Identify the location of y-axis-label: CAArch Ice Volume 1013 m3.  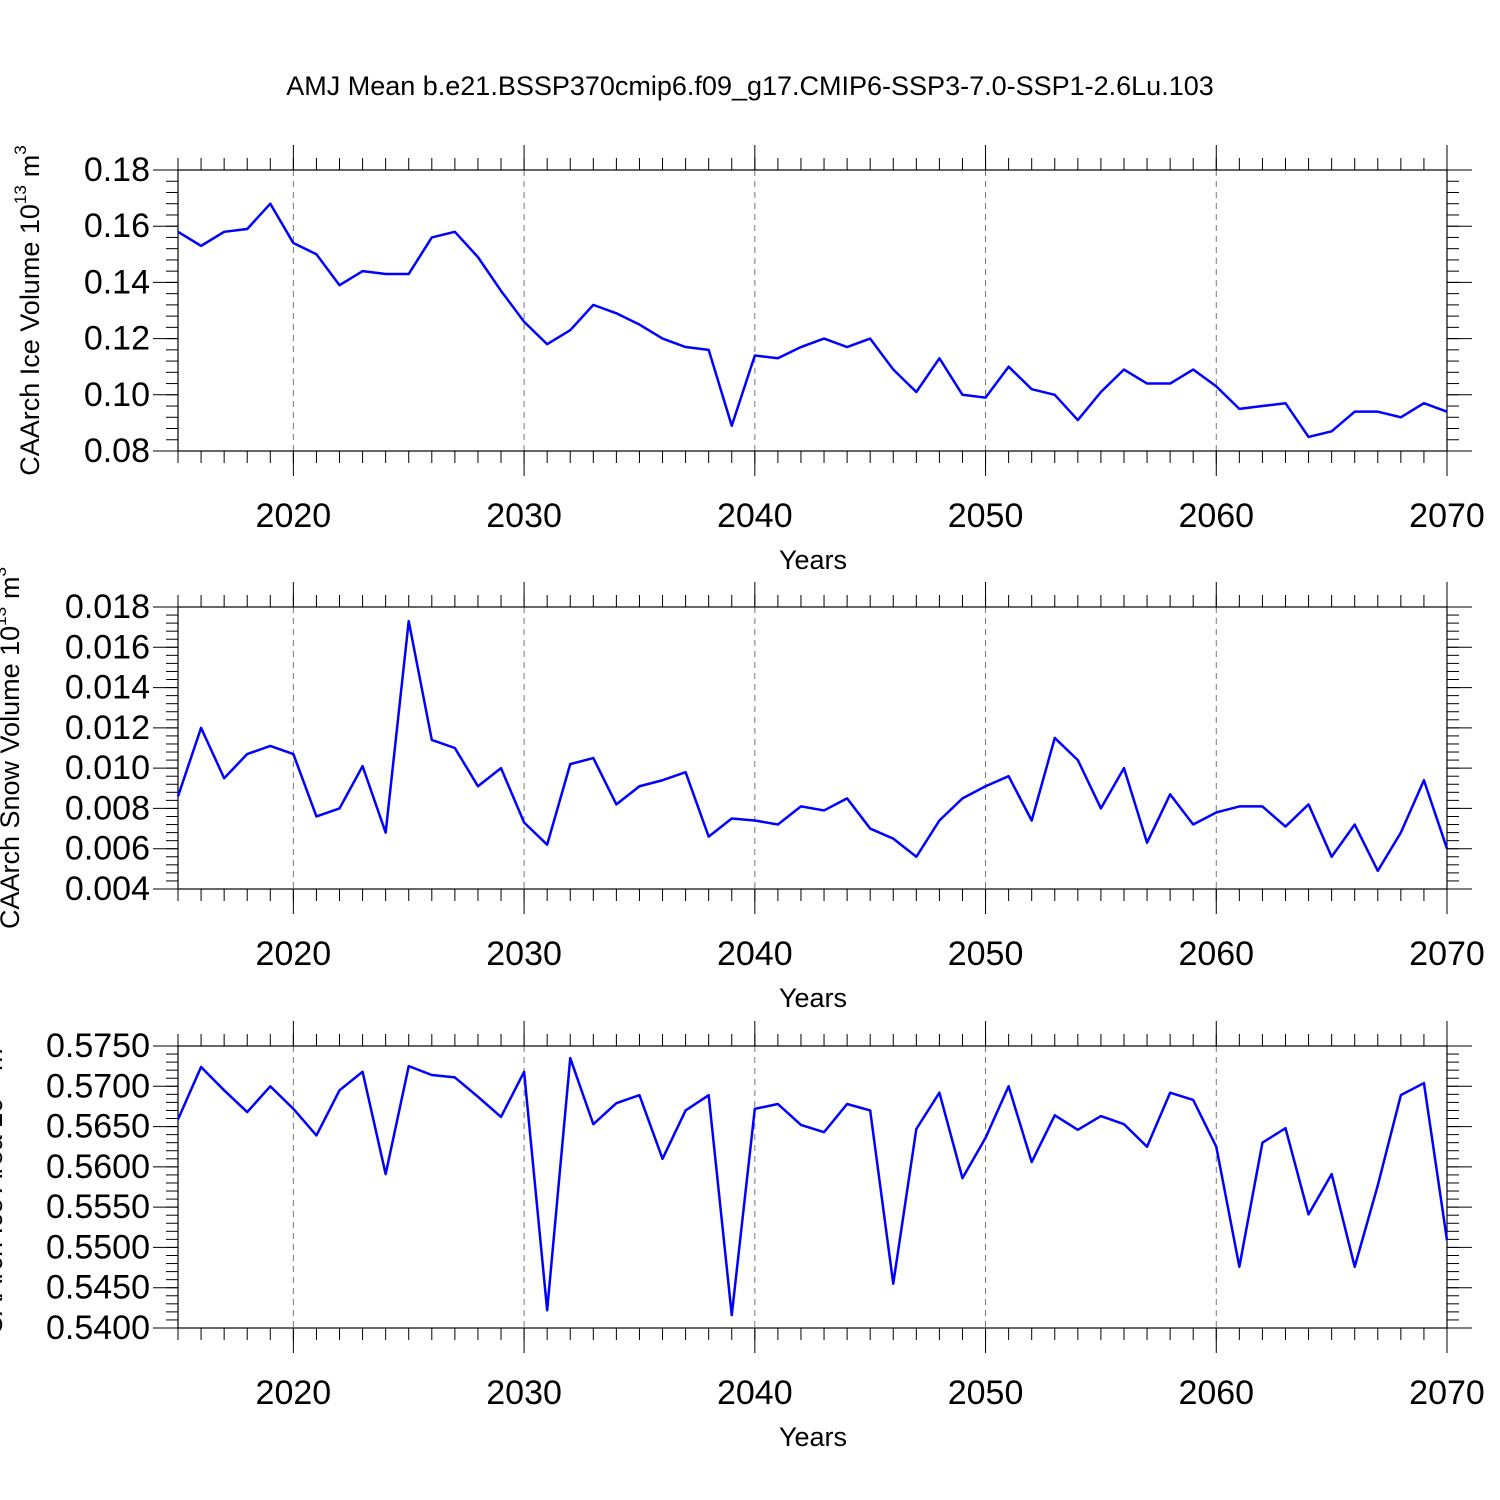
(28, 310).